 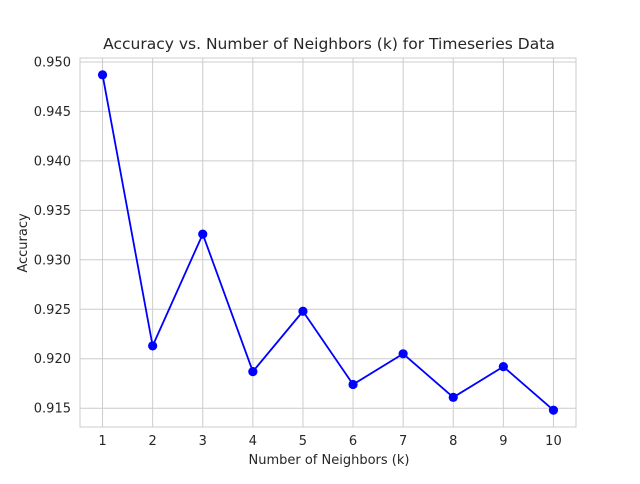 I want to click on x-tick-label: 9, so click(x=503, y=441).